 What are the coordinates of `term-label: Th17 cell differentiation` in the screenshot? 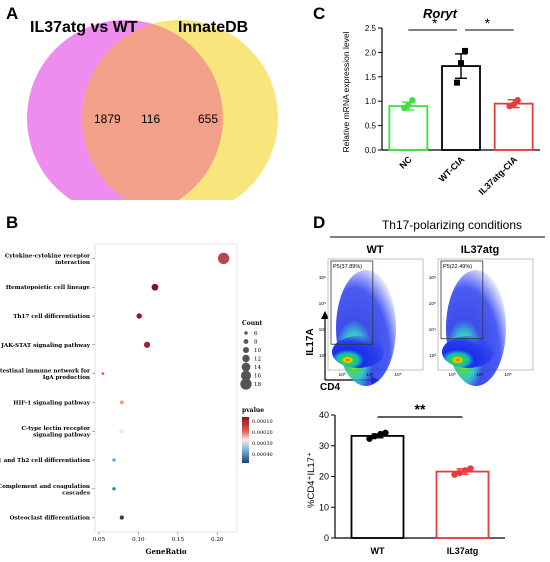 It's located at (51, 317).